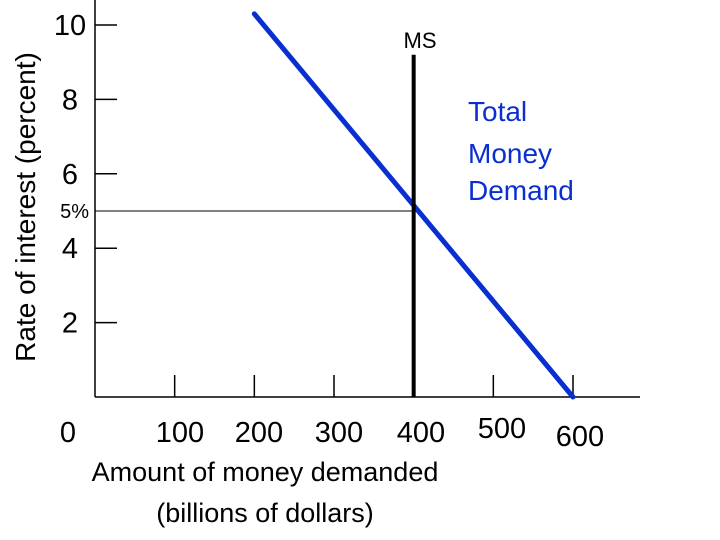 This screenshot has height=540, width=720. I want to click on demand-label-line-1: Total, so click(497, 111).